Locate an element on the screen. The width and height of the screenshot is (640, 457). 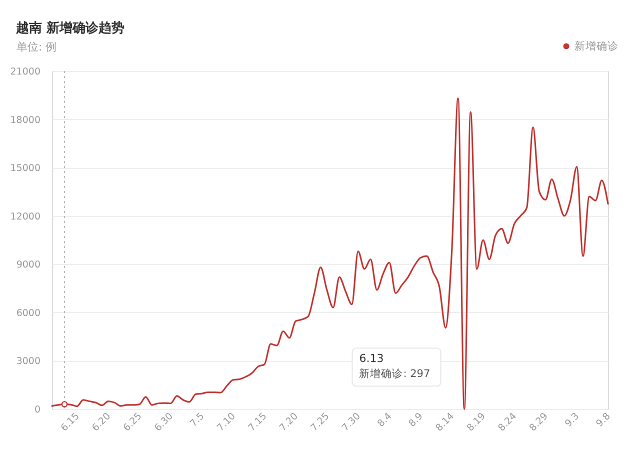
y-tick-label: 6000 is located at coordinates (28, 313).